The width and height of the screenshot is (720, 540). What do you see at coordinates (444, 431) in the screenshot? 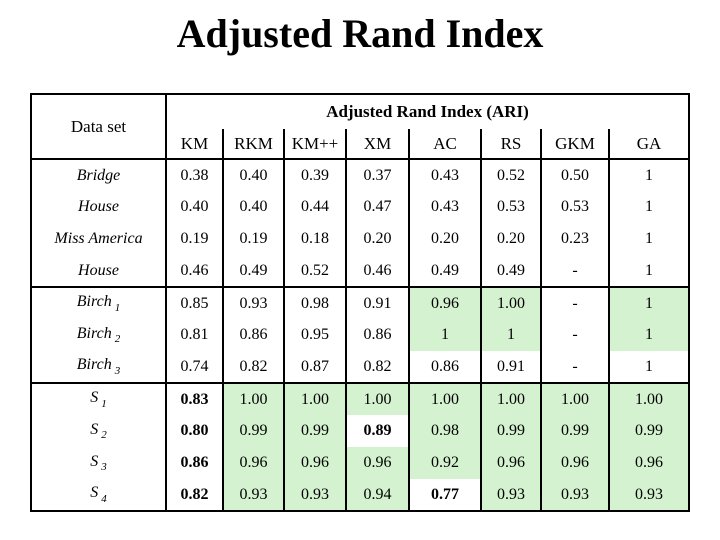
I see `value-cell: 0.98` at bounding box center [444, 431].